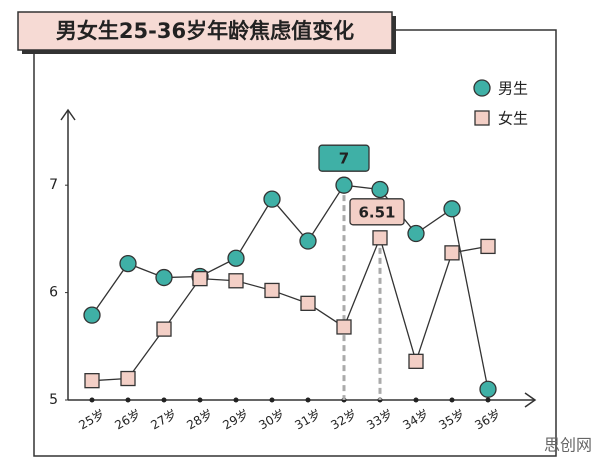 The image size is (596, 461). I want to click on y-arrow, so click(68, 114).